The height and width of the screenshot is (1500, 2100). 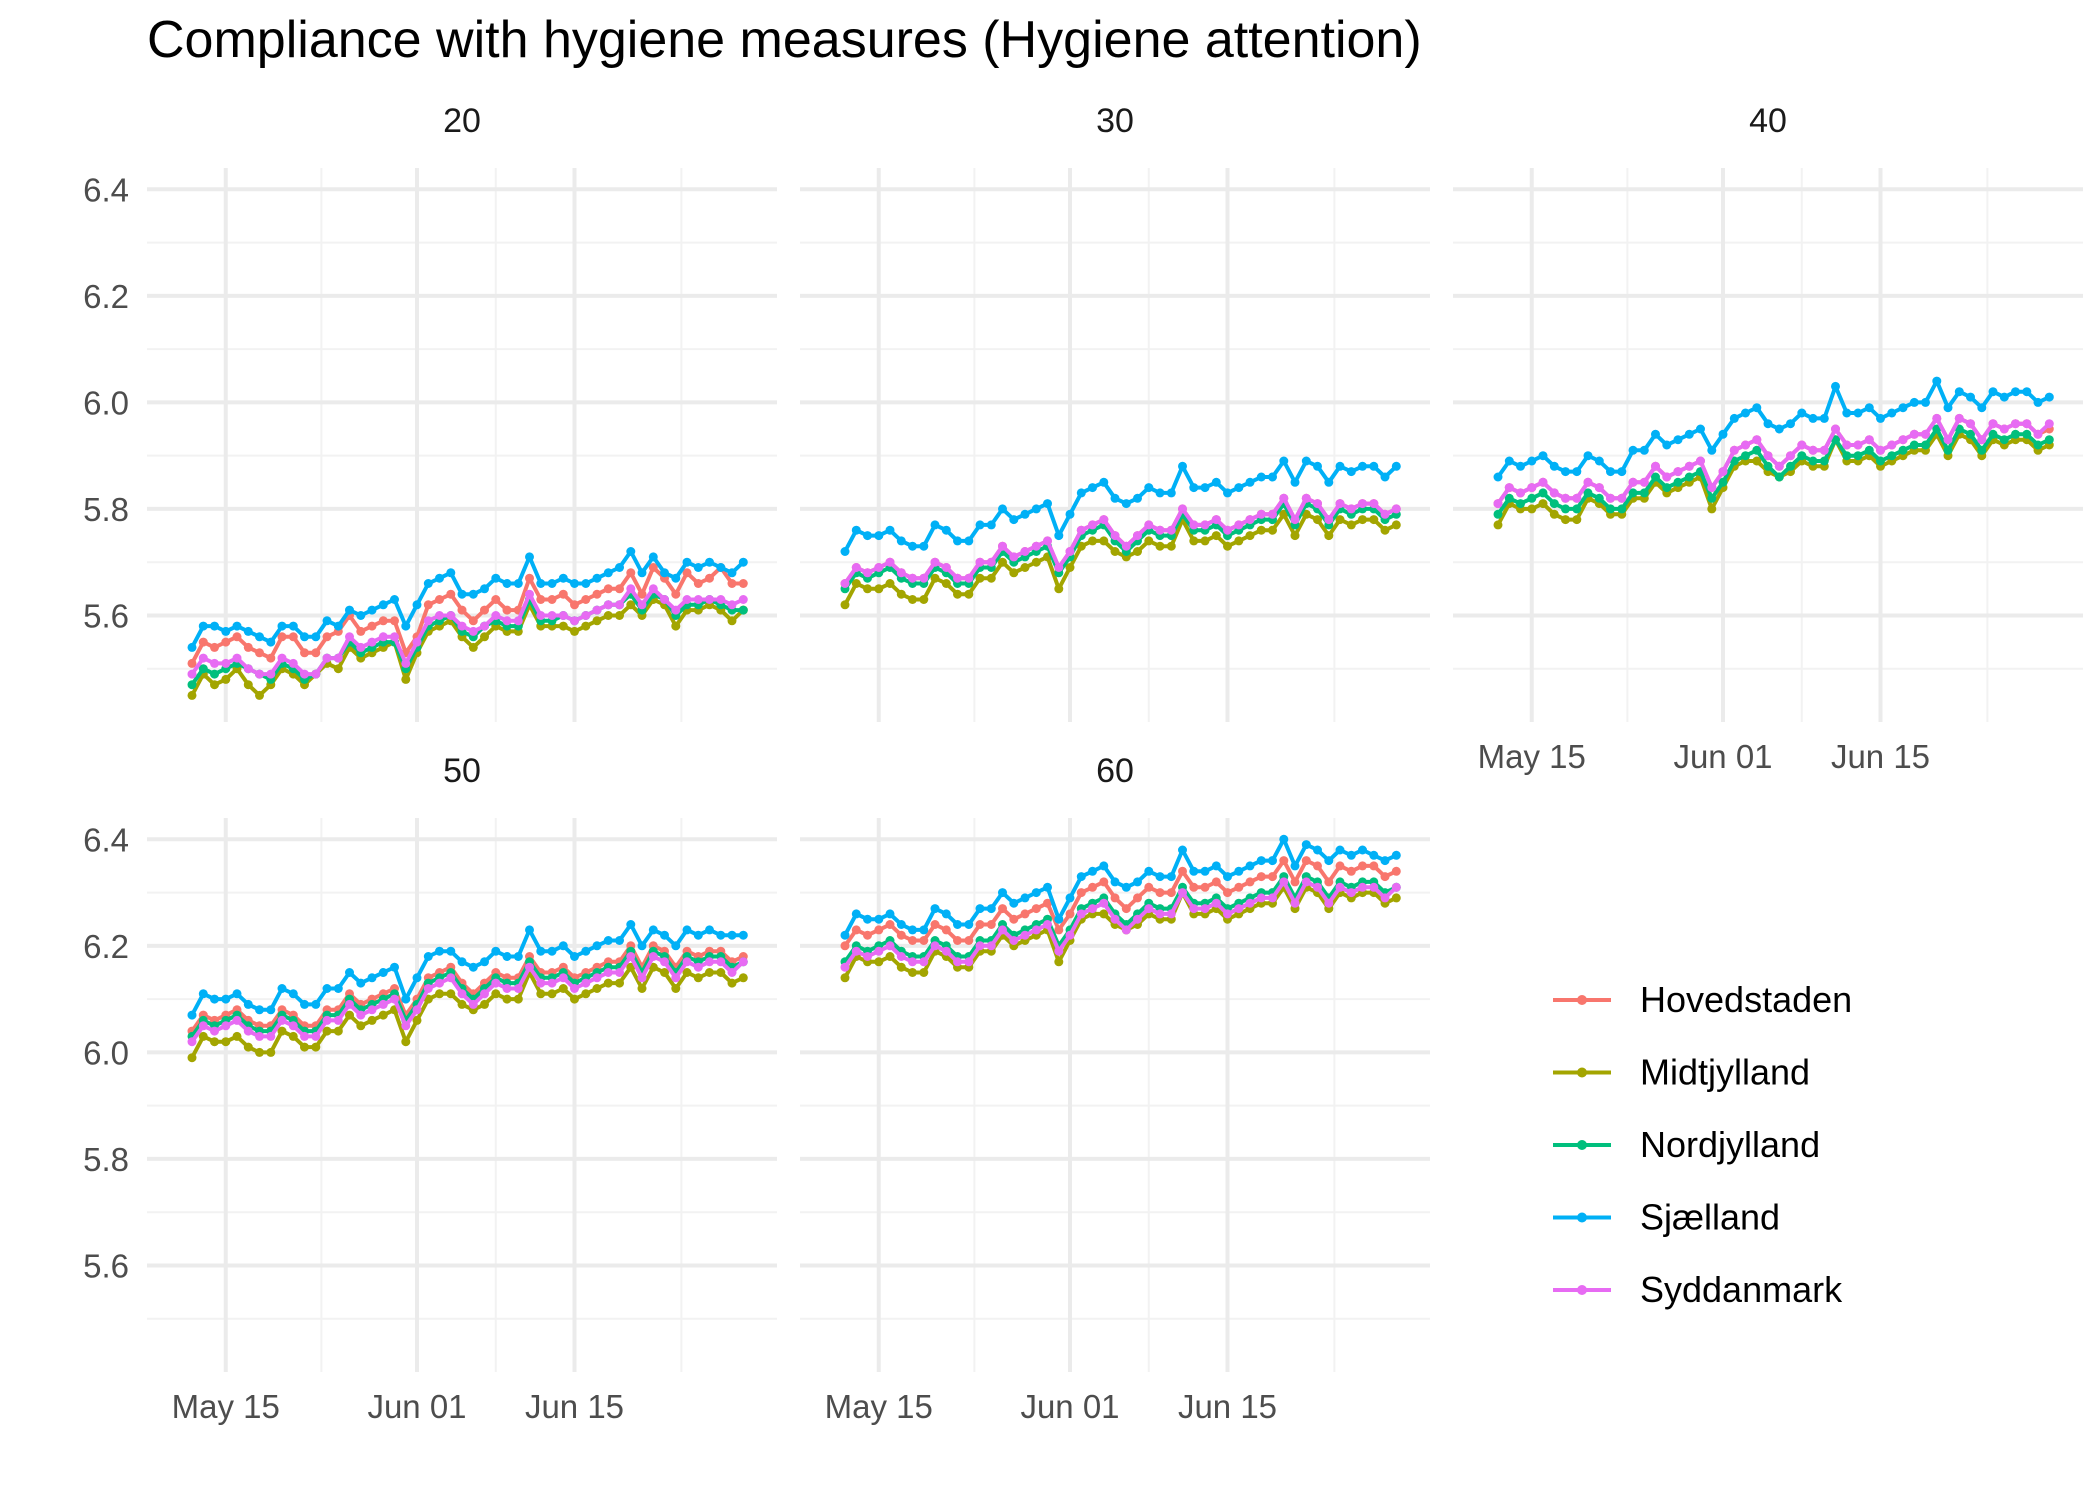 I want to click on facet-panel-60: 60 May 15 Jun 01 Jun 15, so click(x=1115, y=1088).